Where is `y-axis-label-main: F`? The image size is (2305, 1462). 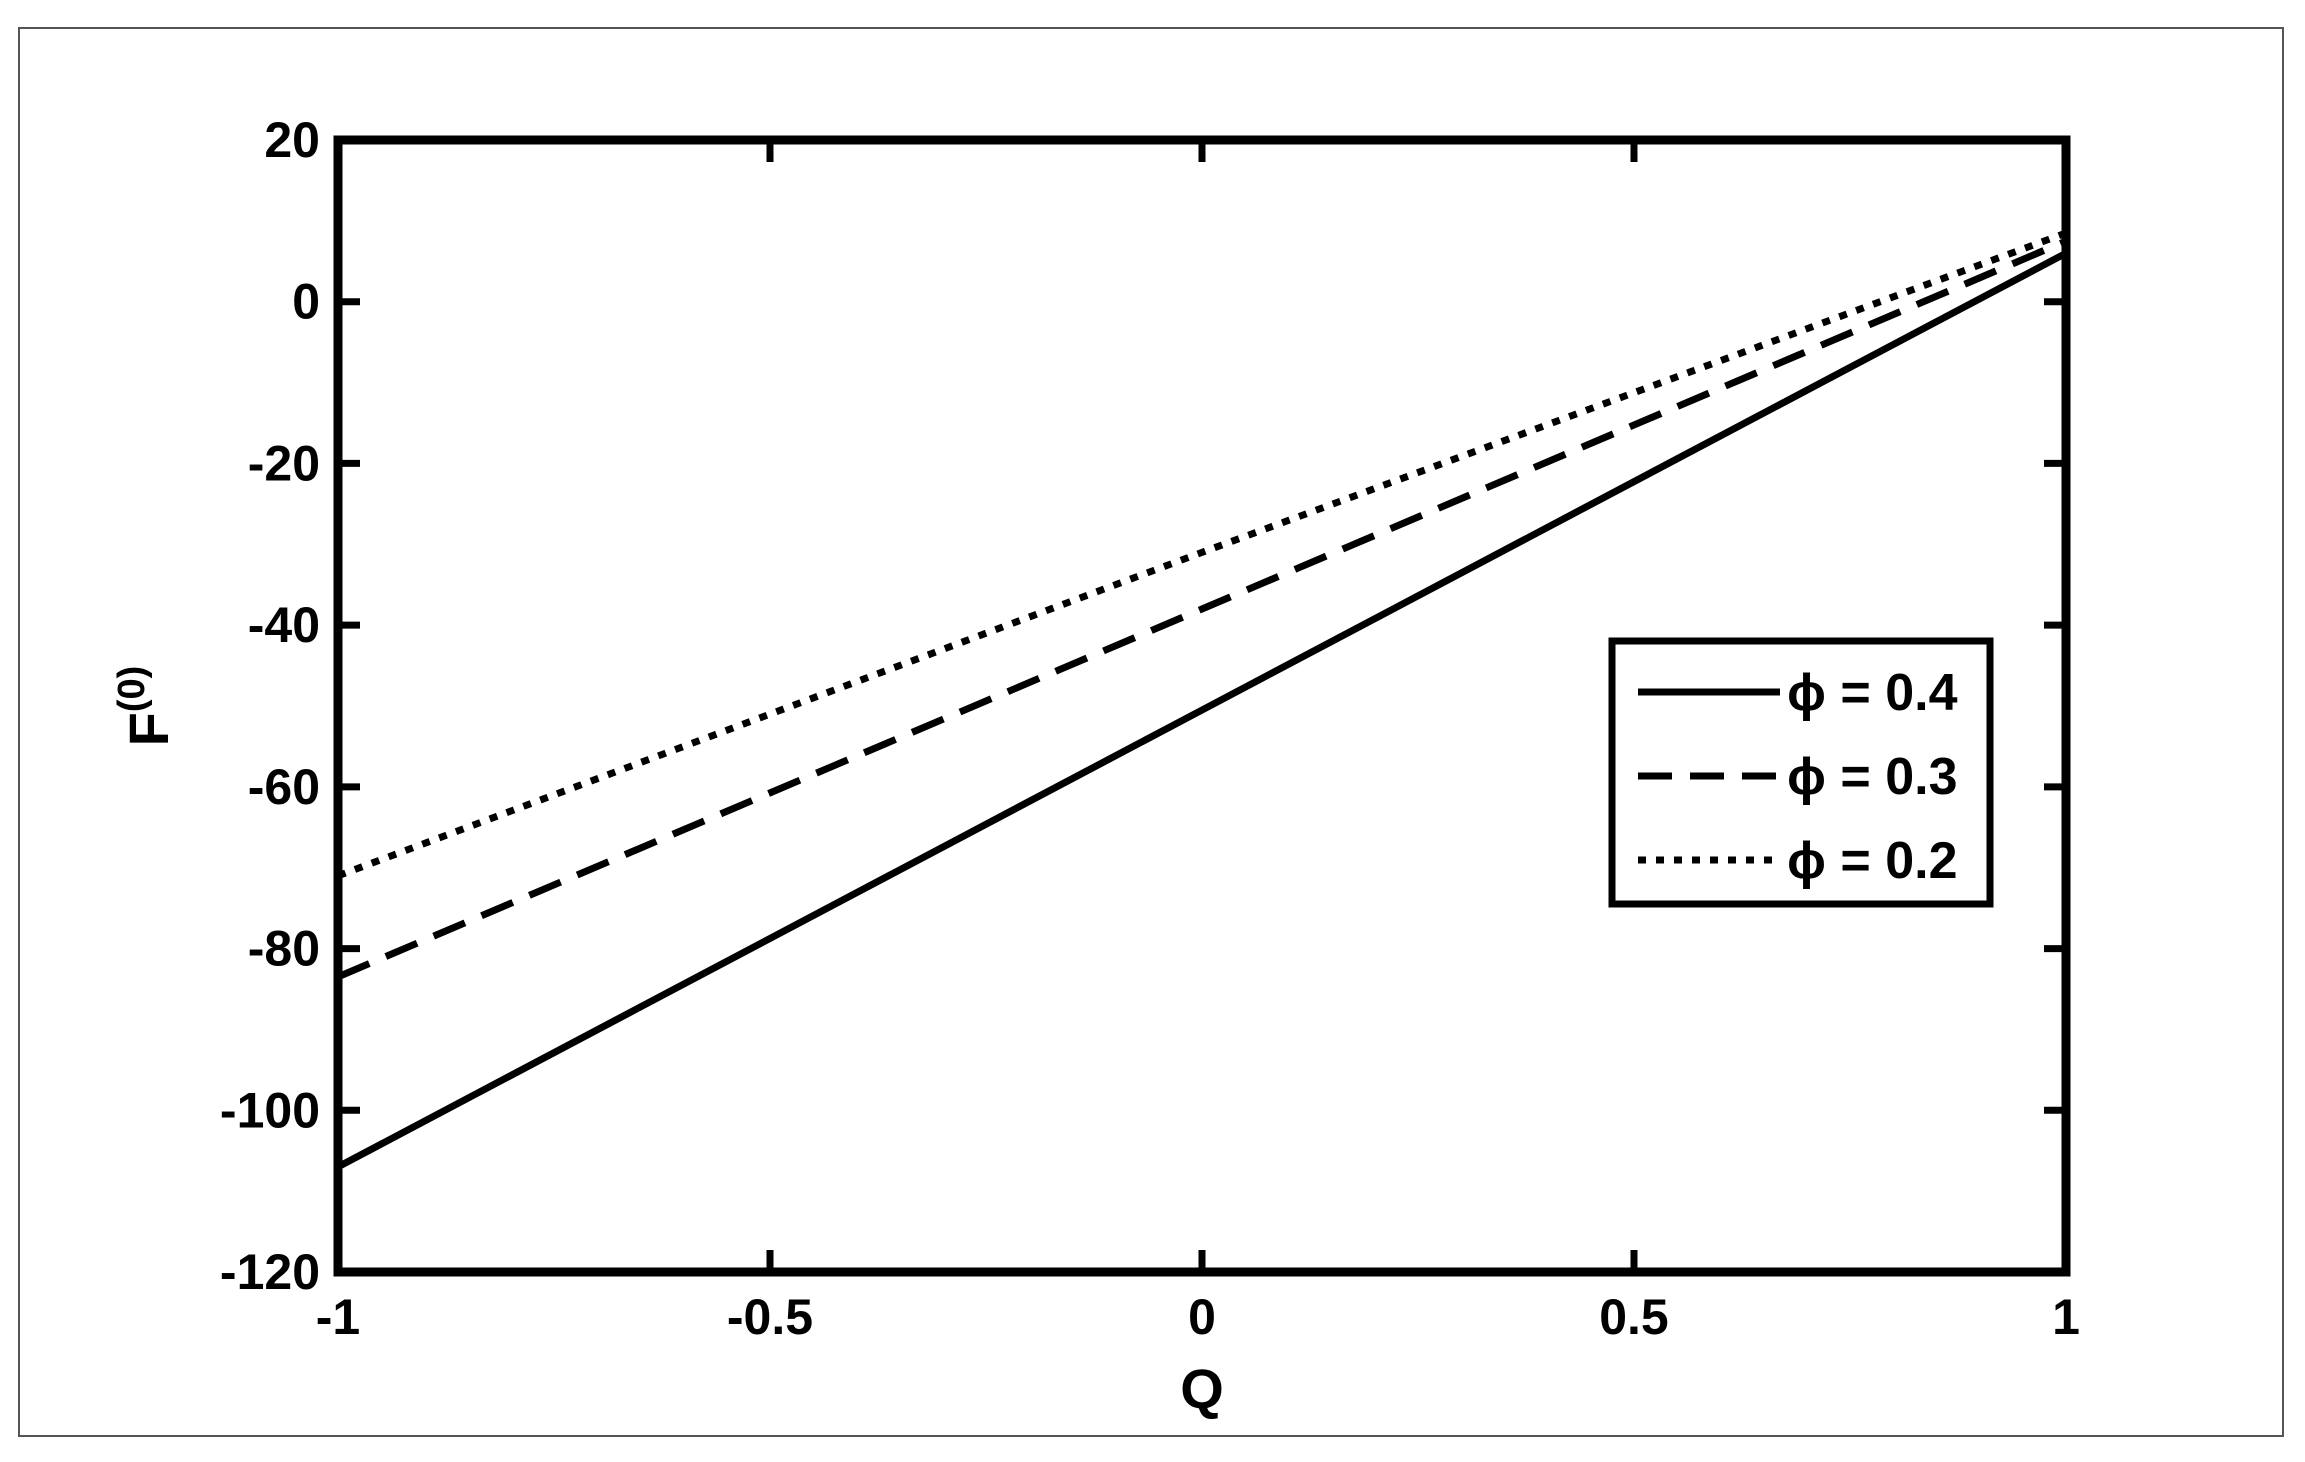 y-axis-label-main: F is located at coordinates (148, 729).